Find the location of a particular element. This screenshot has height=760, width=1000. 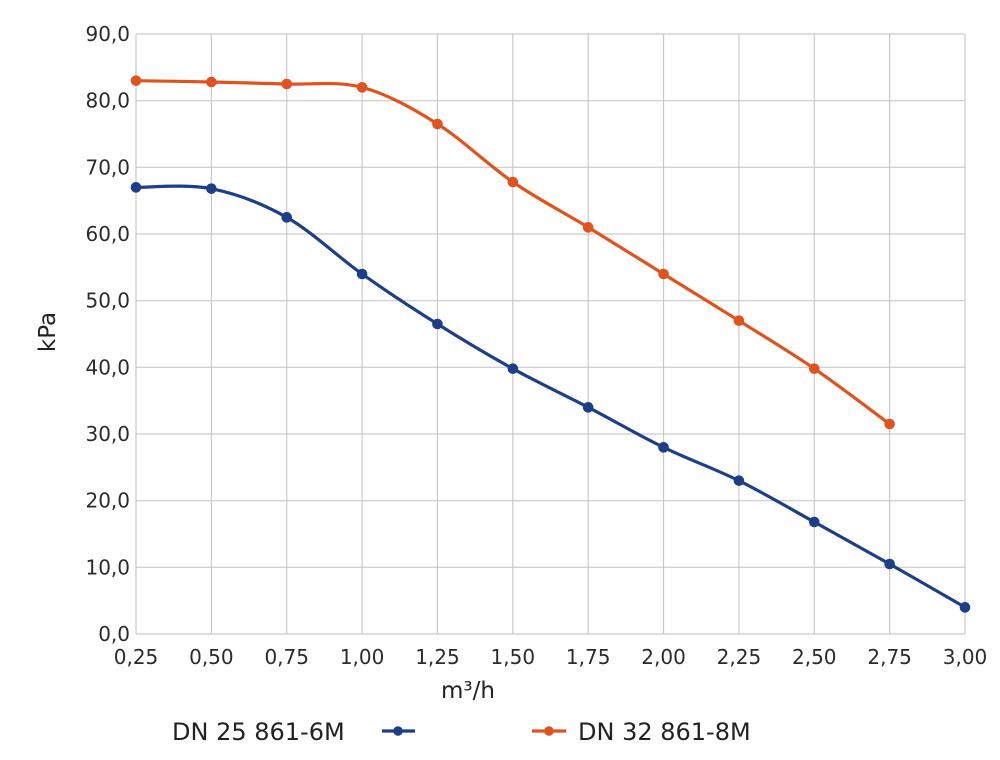

x-tick-label: 2,50 is located at coordinates (814, 657).